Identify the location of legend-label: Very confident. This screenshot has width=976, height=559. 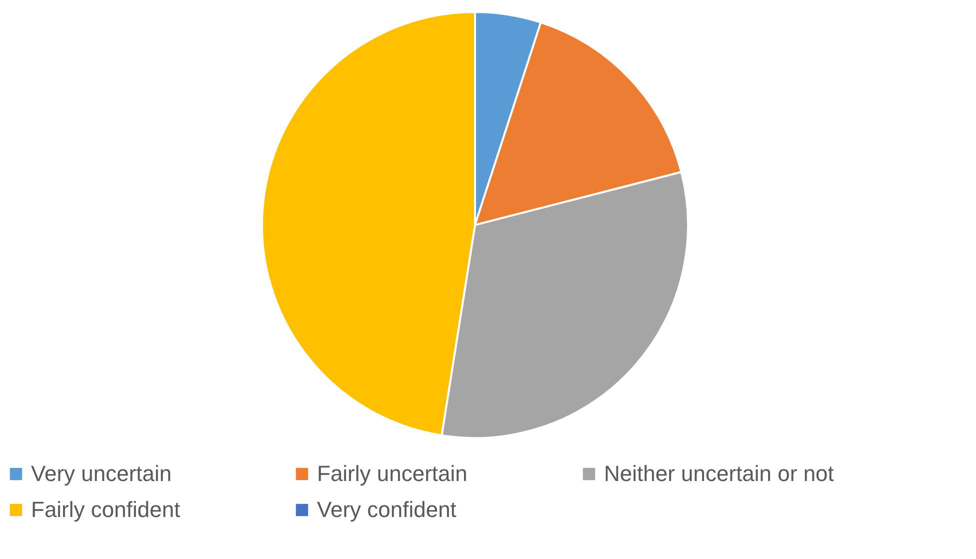
(386, 509).